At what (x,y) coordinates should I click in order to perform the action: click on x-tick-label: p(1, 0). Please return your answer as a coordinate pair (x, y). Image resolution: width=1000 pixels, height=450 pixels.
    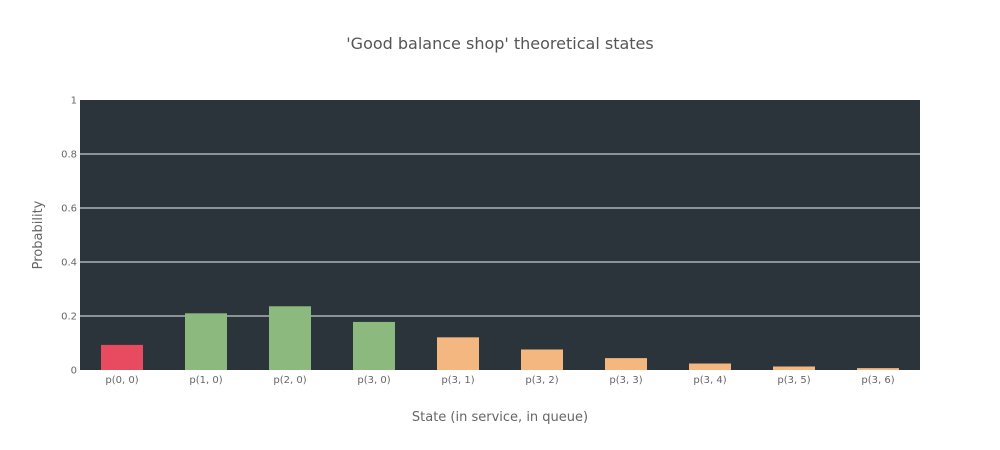
    Looking at the image, I should click on (205, 380).